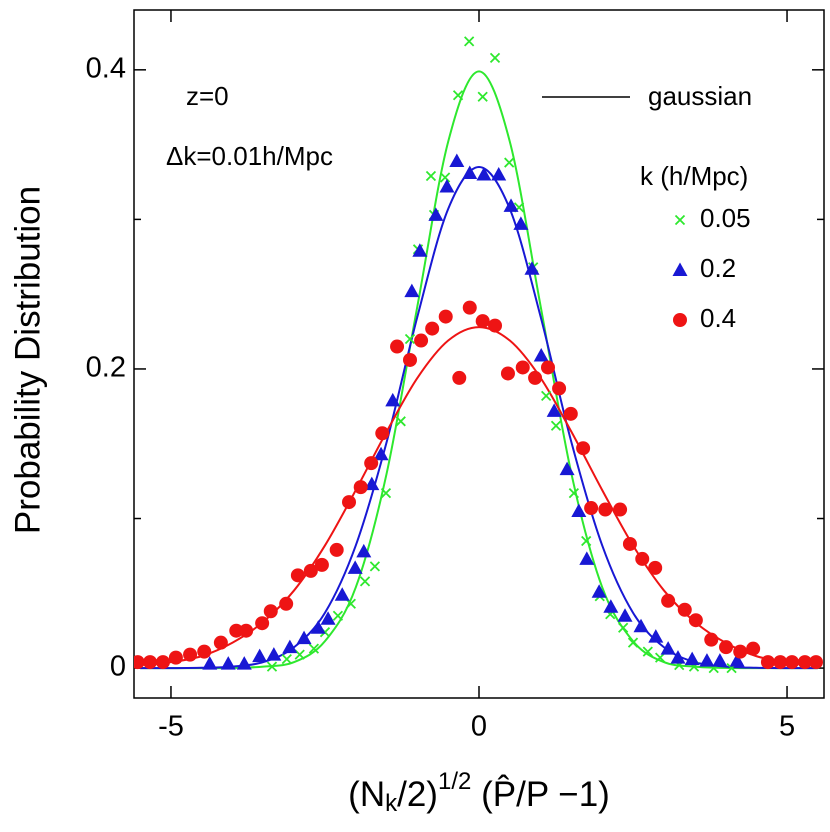 The image size is (830, 832). Describe the element at coordinates (479, 727) in the screenshot. I see `x-tick-label: 0` at that location.